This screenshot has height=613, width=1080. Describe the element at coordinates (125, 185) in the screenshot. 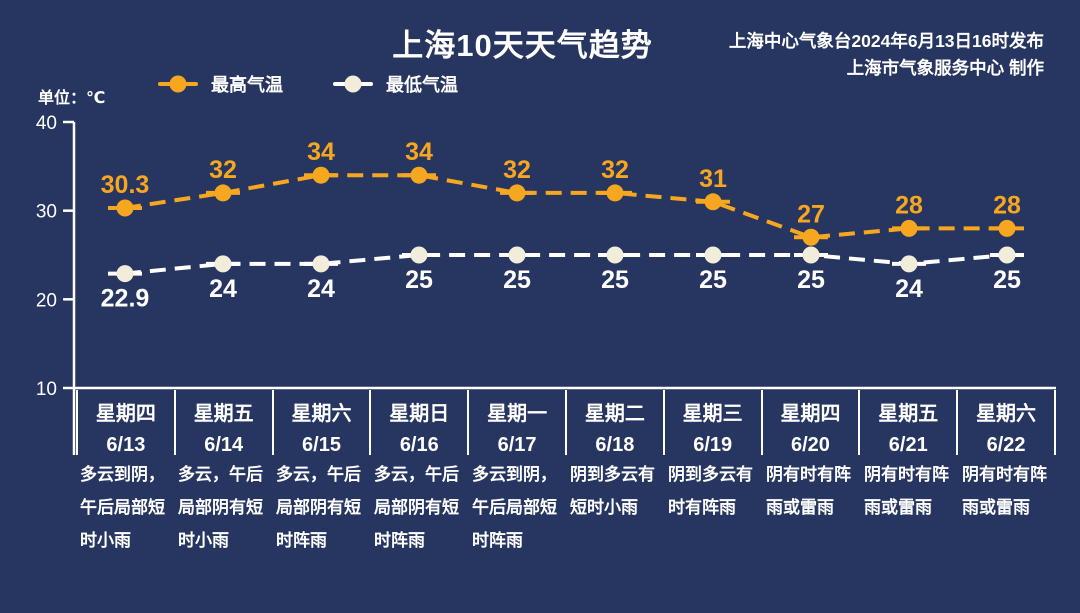

I see `high-temp-value-label: 30.3` at that location.